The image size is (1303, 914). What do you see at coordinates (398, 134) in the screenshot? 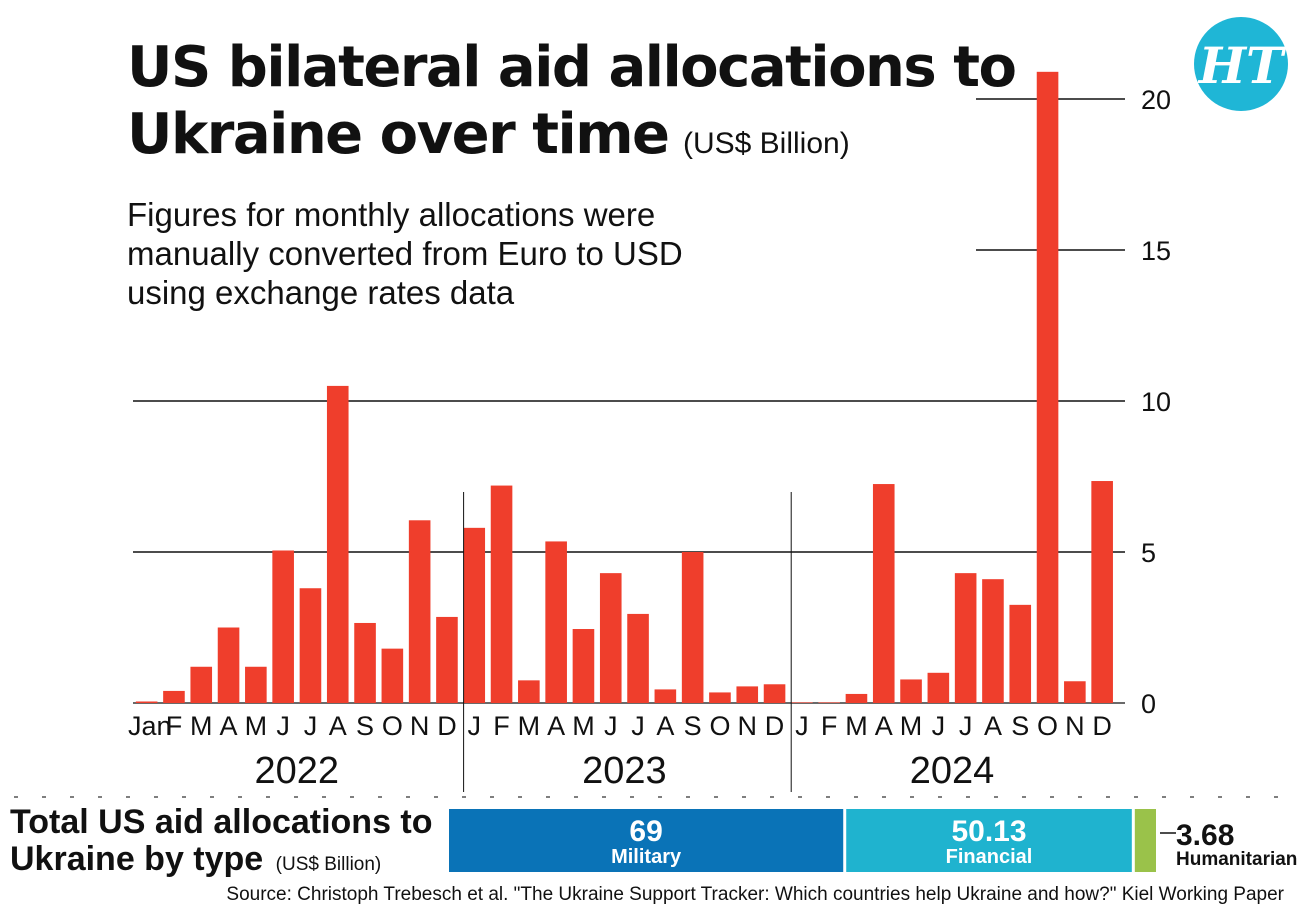
I see `chart-title-line2: Ukraine over time` at bounding box center [398, 134].